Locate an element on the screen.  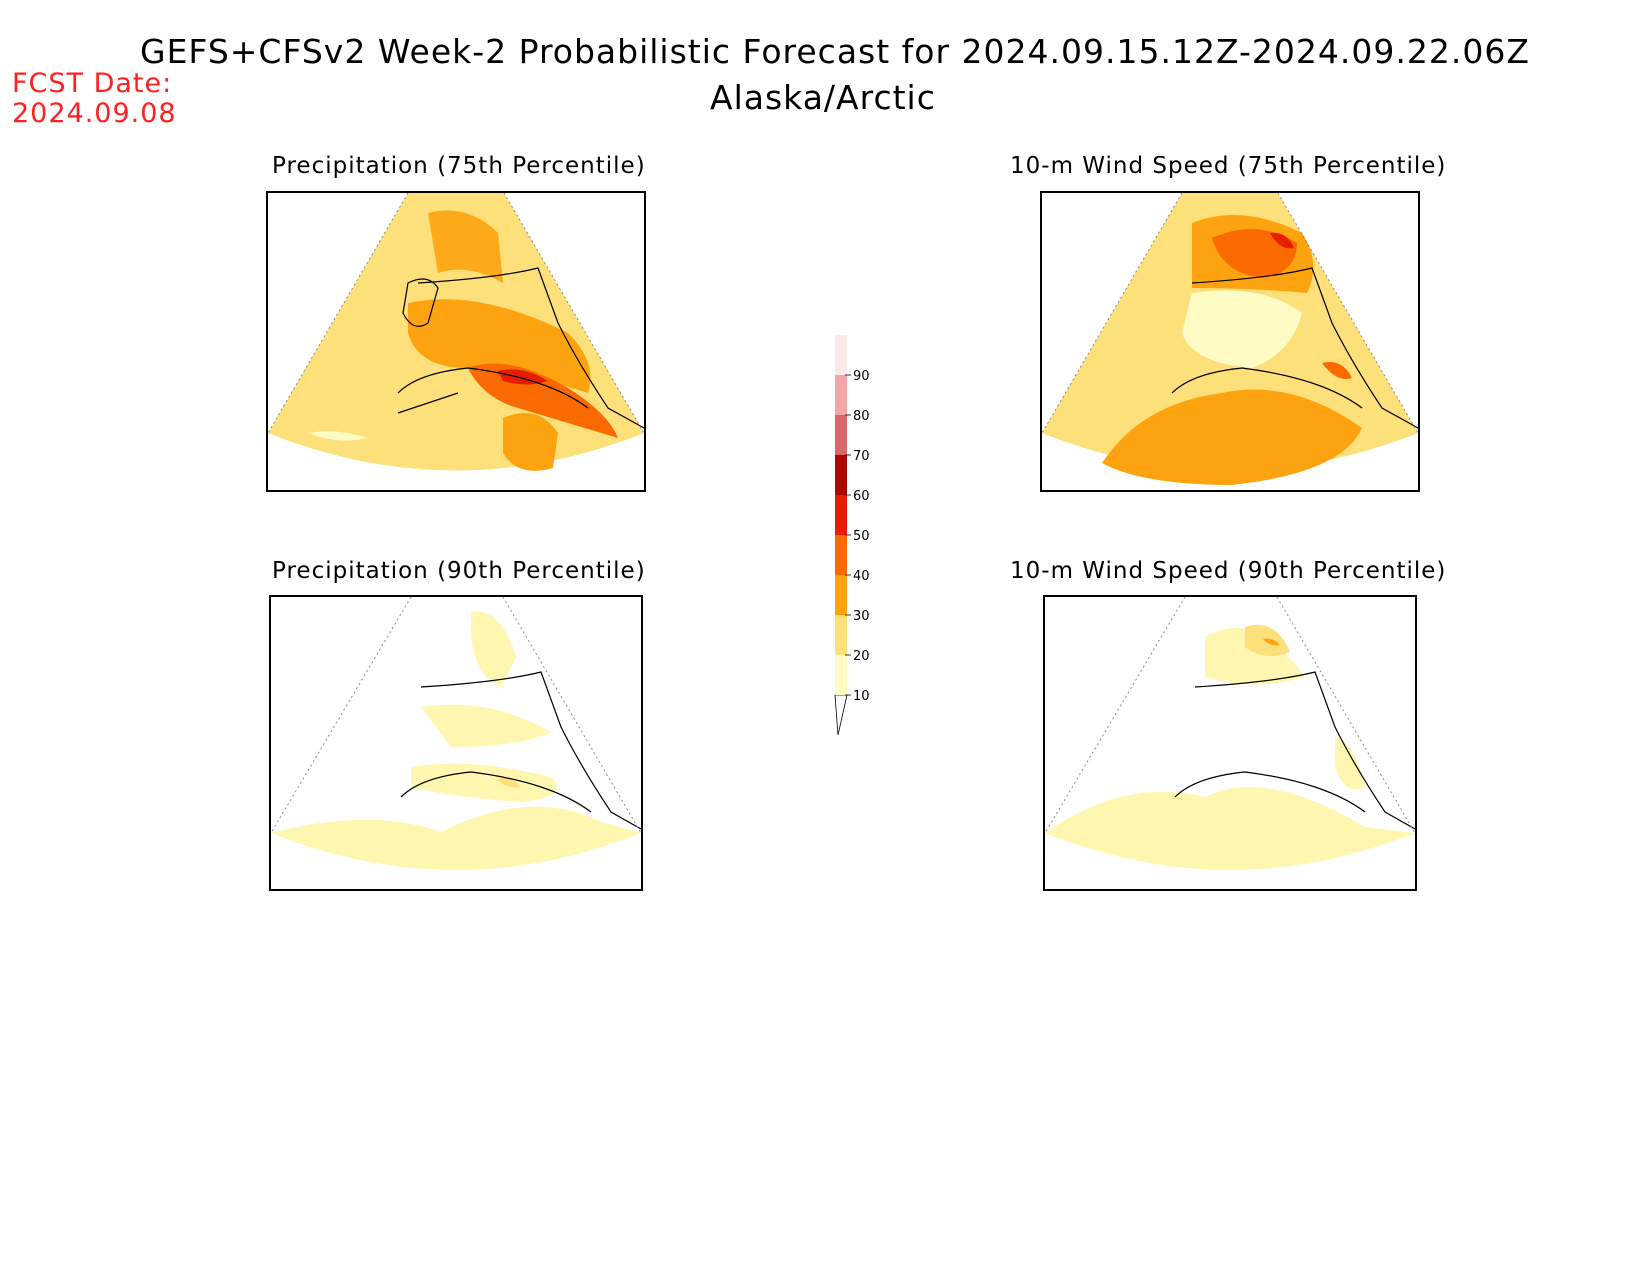
map-wind75 is located at coordinates (1230, 339).